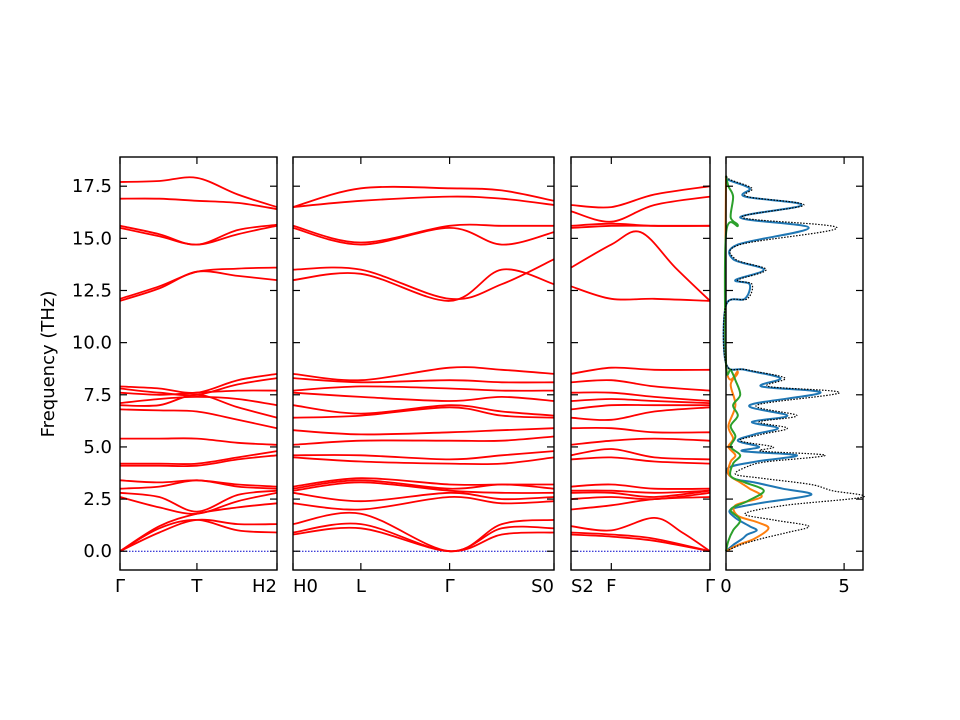  Describe the element at coordinates (725, 586) in the screenshot. I see `dos-x-tick-label: 0` at that location.